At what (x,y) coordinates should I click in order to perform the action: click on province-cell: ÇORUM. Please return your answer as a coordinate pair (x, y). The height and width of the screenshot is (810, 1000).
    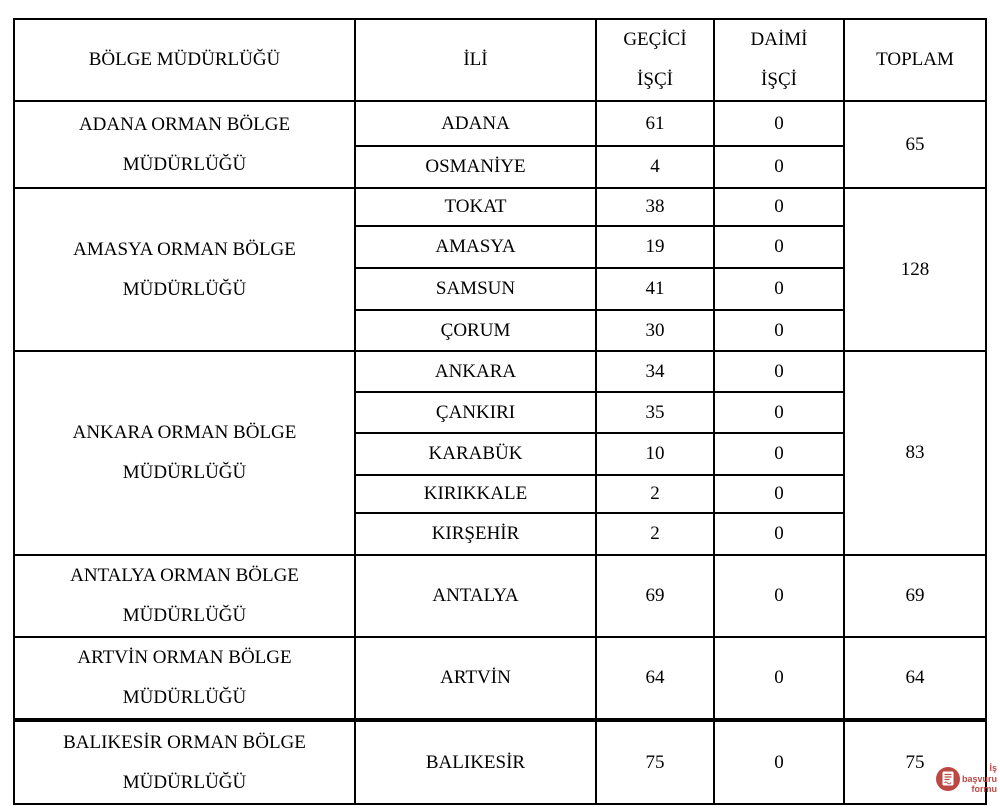
    Looking at the image, I should click on (475, 330).